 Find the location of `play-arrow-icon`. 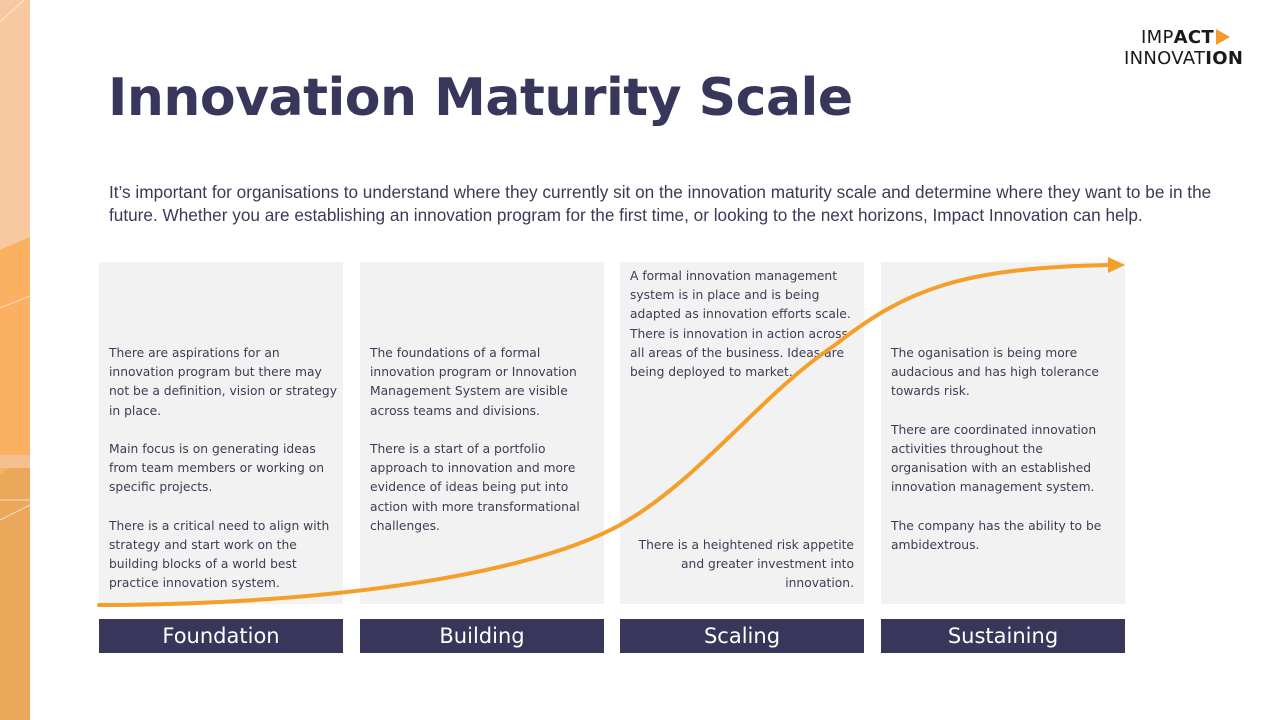

play-arrow-icon is located at coordinates (1222, 37).